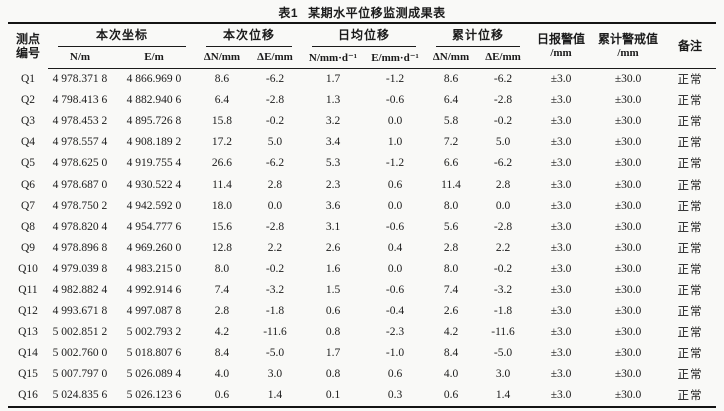  What do you see at coordinates (80, 163) in the screenshot?
I see `cell-coordinate-n: 4 978.625 0` at bounding box center [80, 163].